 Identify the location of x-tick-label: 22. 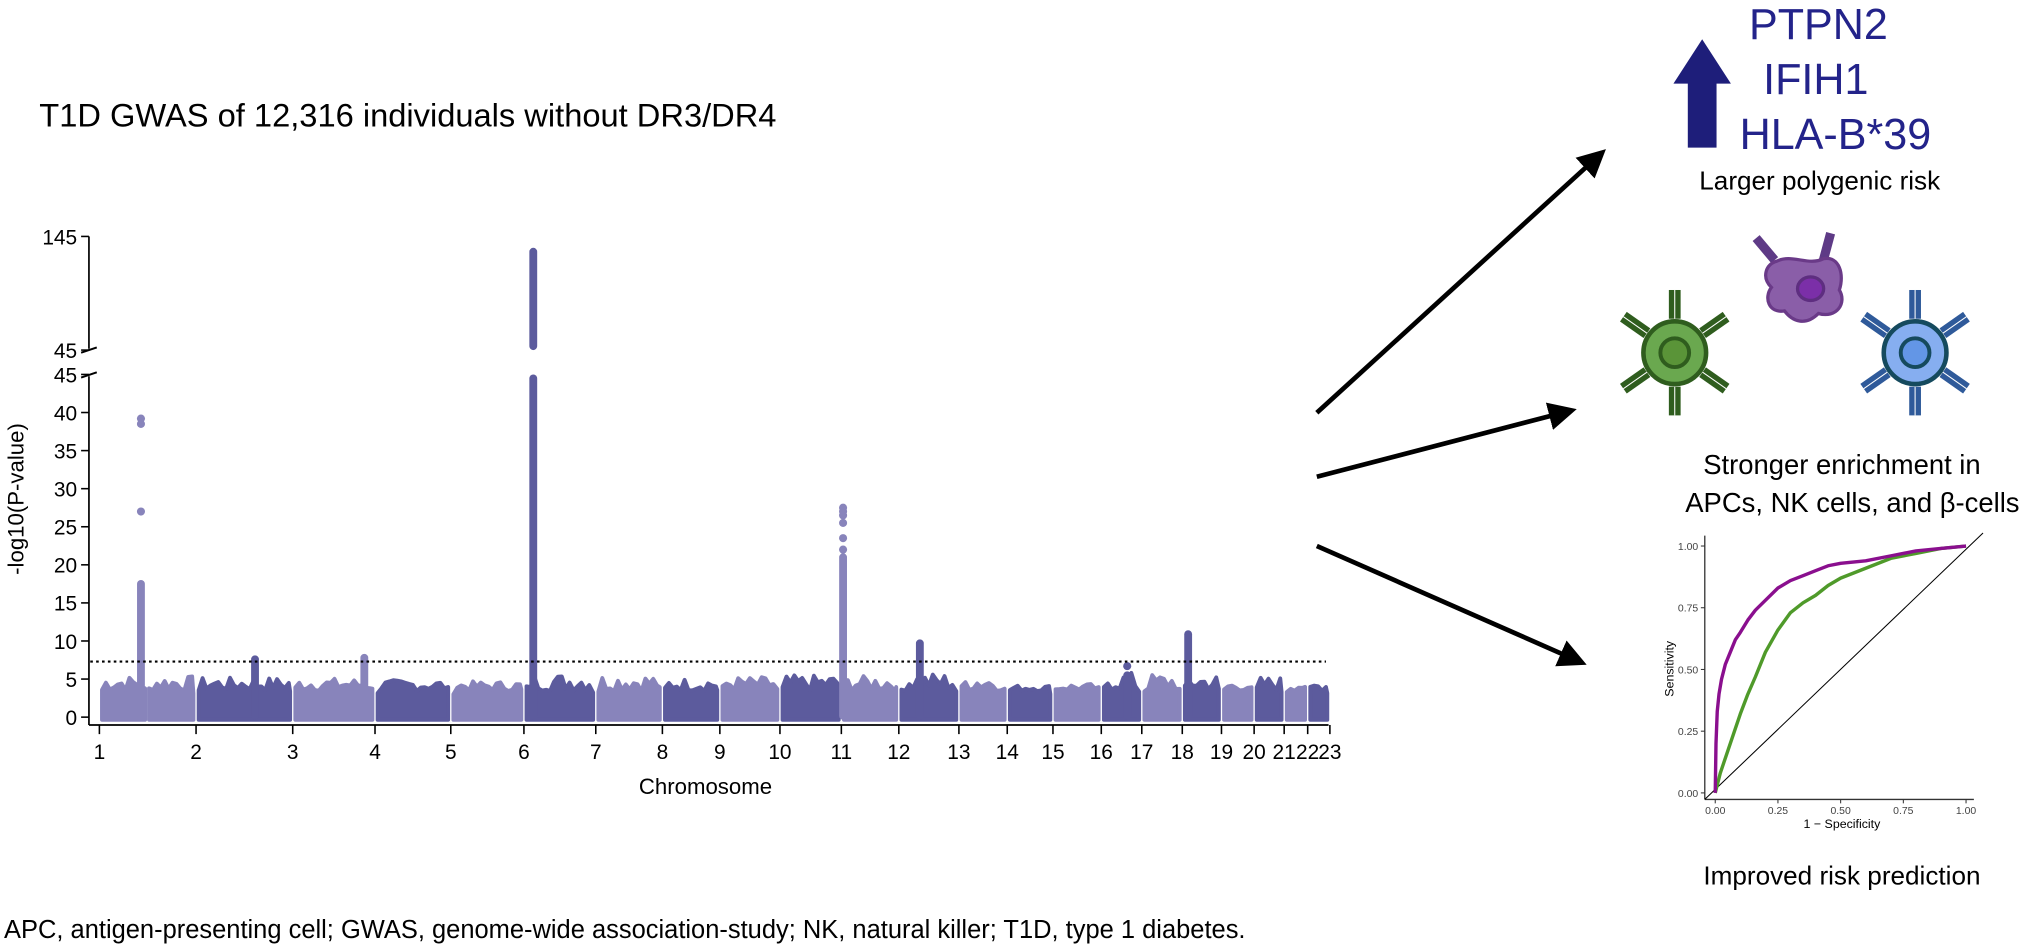
(1307, 752).